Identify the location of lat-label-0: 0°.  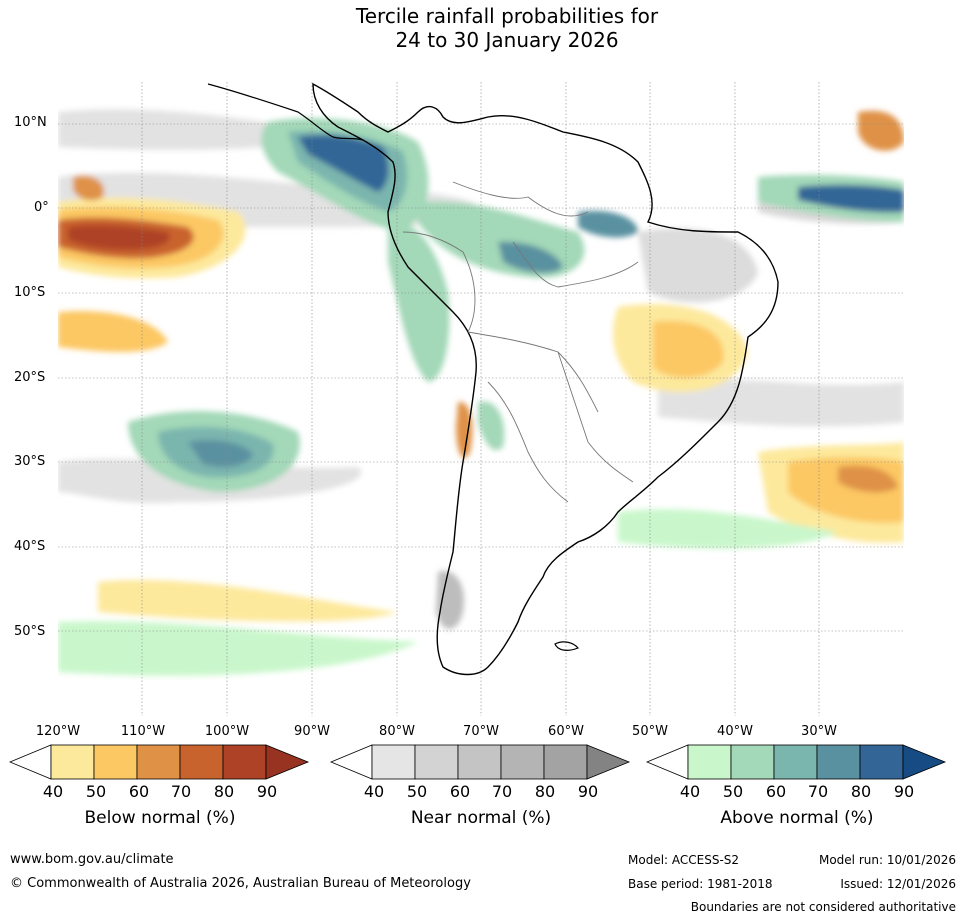
(41, 207).